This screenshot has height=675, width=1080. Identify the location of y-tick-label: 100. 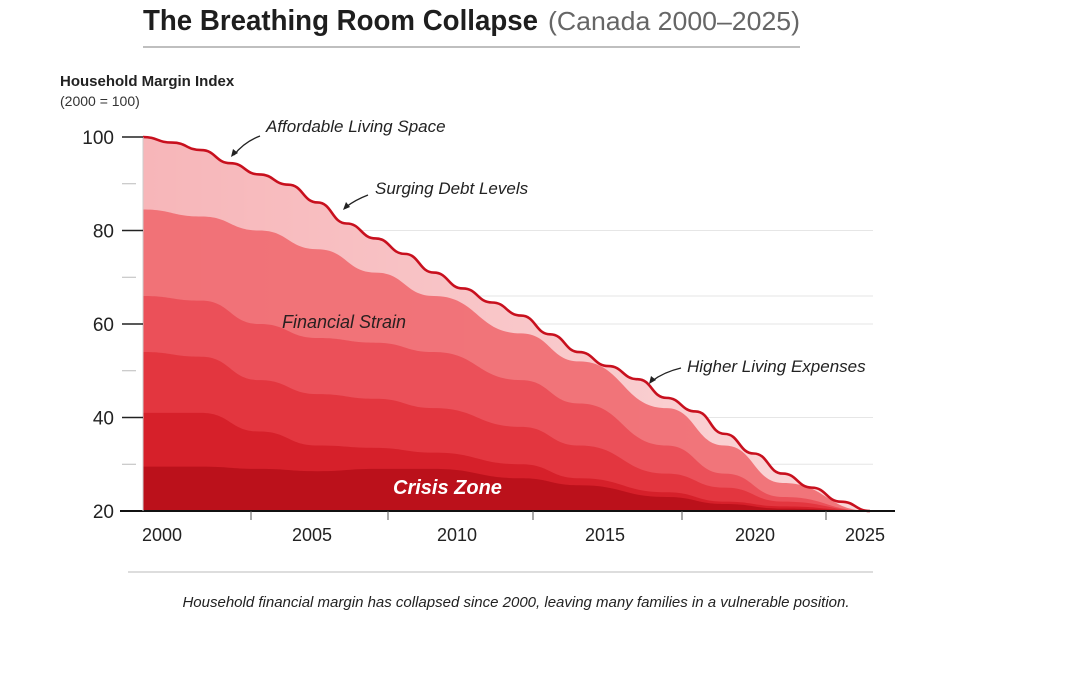
(98, 138).